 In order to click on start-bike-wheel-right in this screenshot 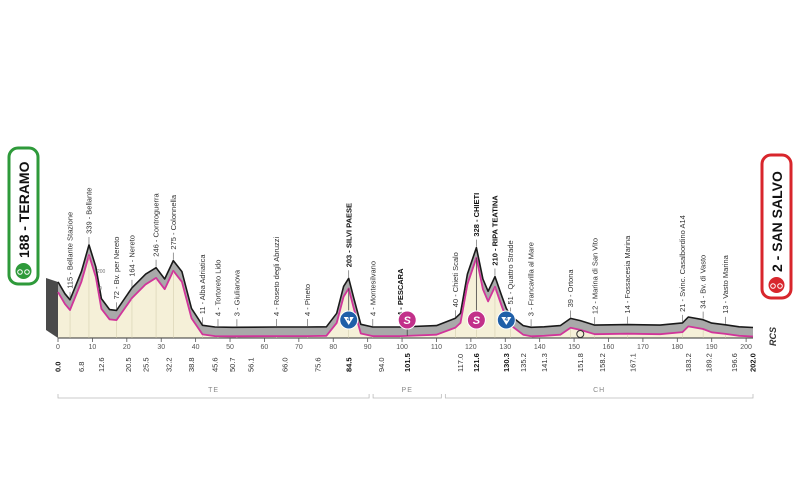, I will do `click(27, 272)`.